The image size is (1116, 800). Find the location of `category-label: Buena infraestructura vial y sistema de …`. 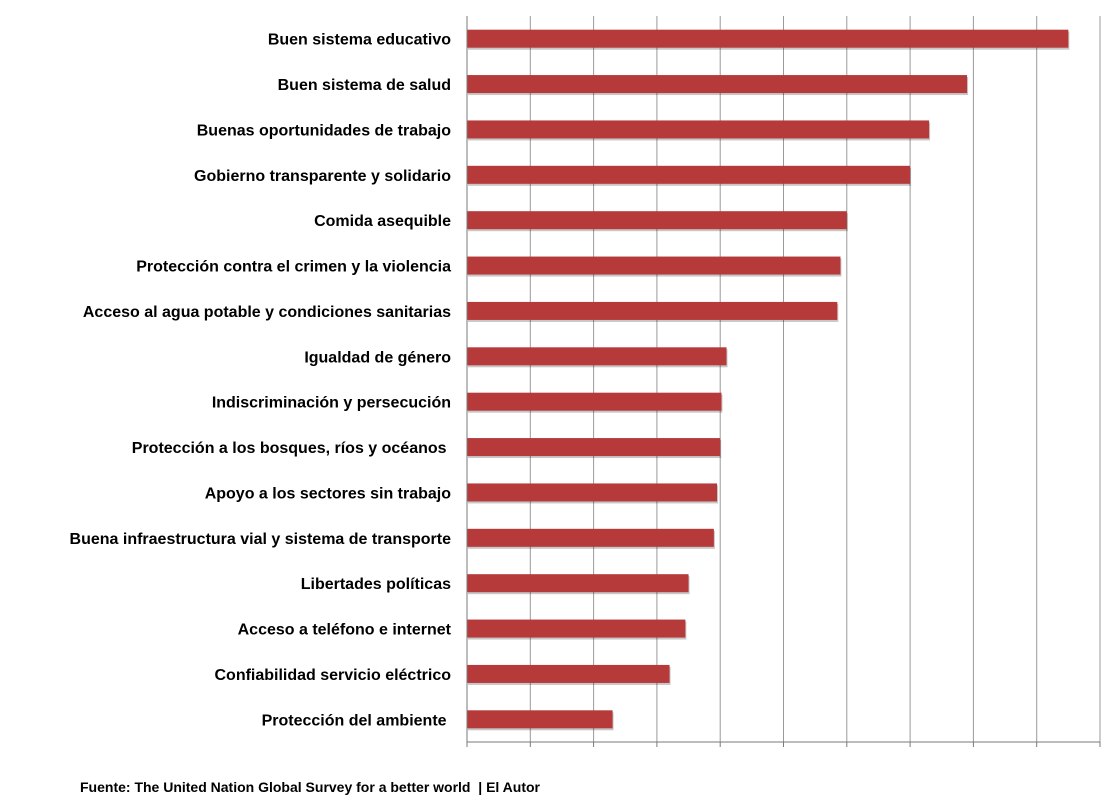

category-label: Buena infraestructura vial y sistema de … is located at coordinates (261, 539).